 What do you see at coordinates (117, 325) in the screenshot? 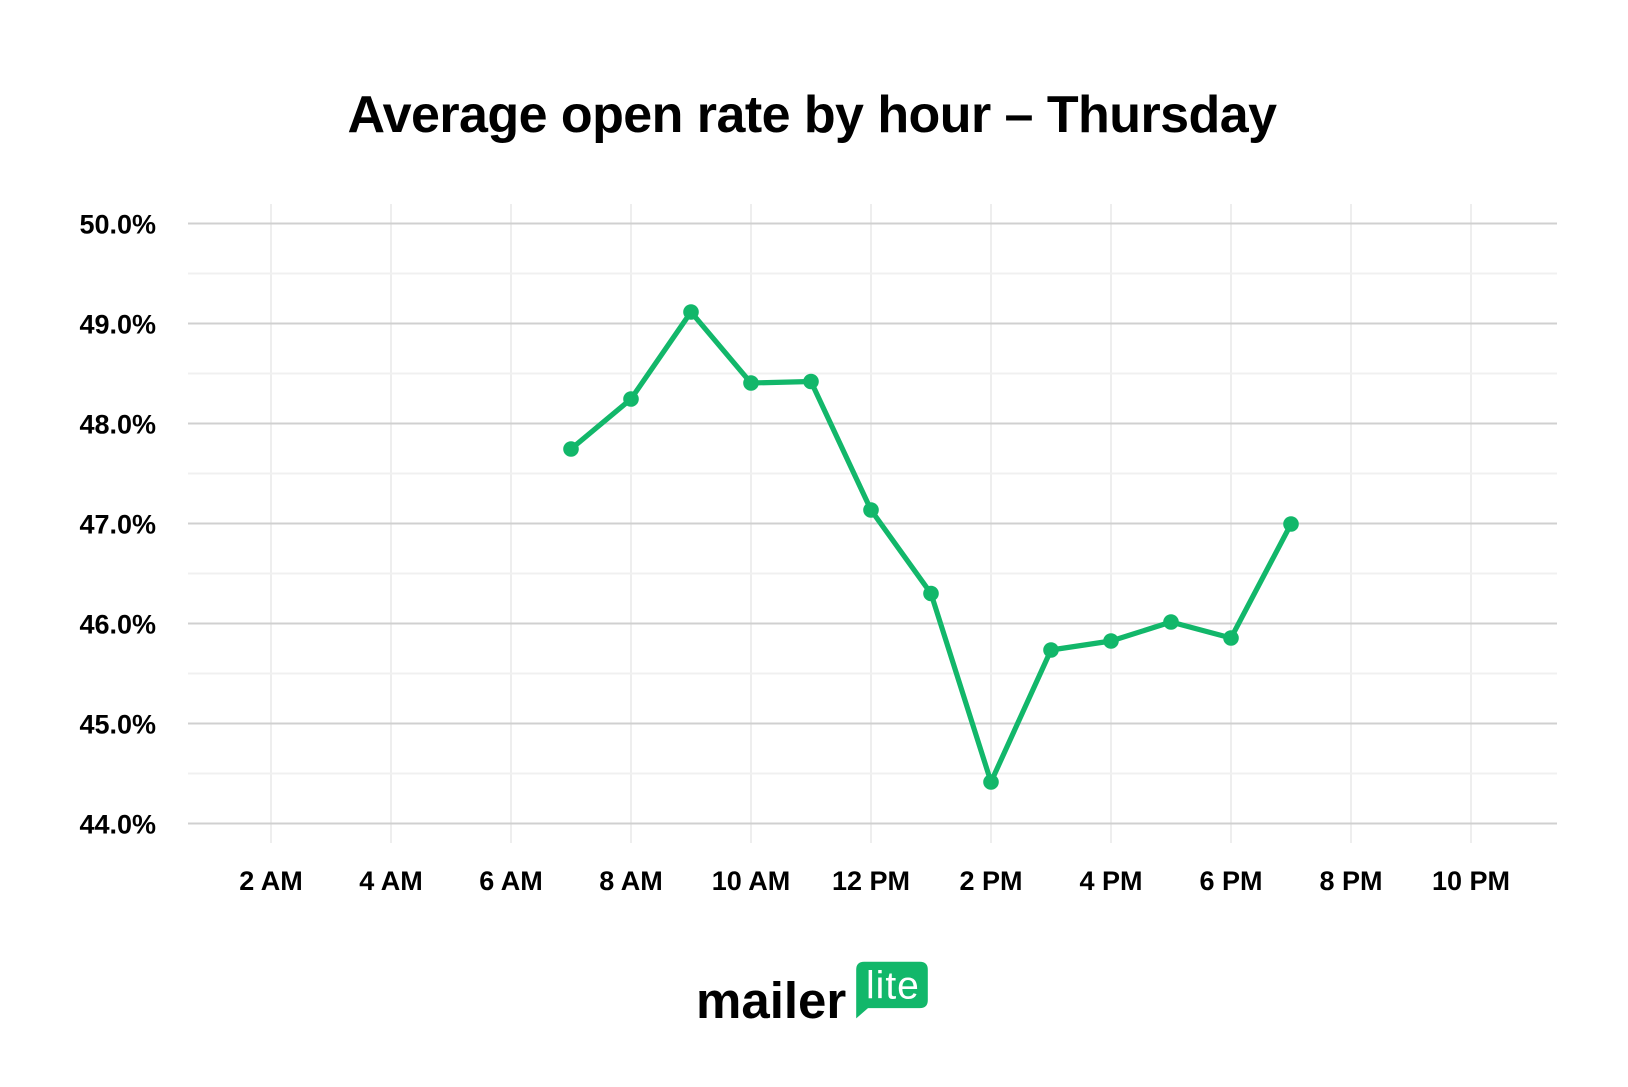
I see `svg-text: 49.0%` at bounding box center [117, 325].